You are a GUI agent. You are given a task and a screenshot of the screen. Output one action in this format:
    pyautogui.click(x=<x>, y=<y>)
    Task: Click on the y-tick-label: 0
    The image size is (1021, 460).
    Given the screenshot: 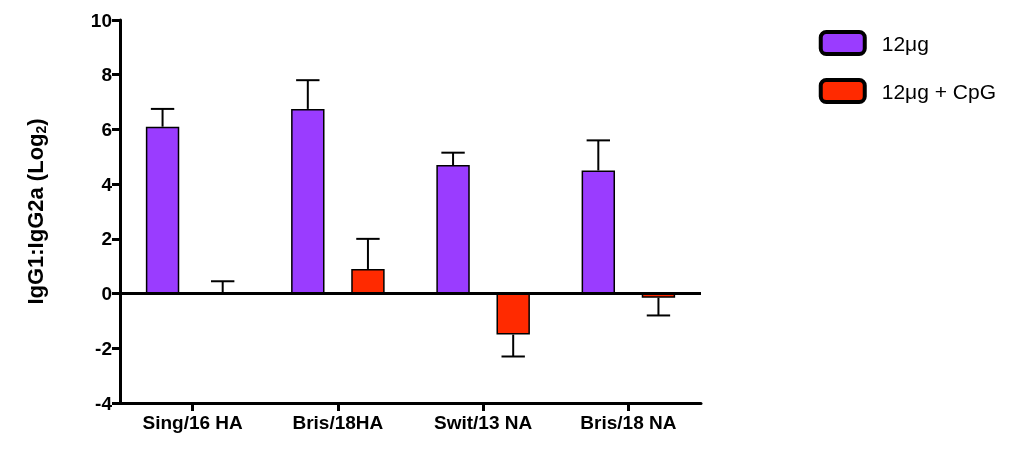 What is the action you would take?
    pyautogui.click(x=106, y=294)
    